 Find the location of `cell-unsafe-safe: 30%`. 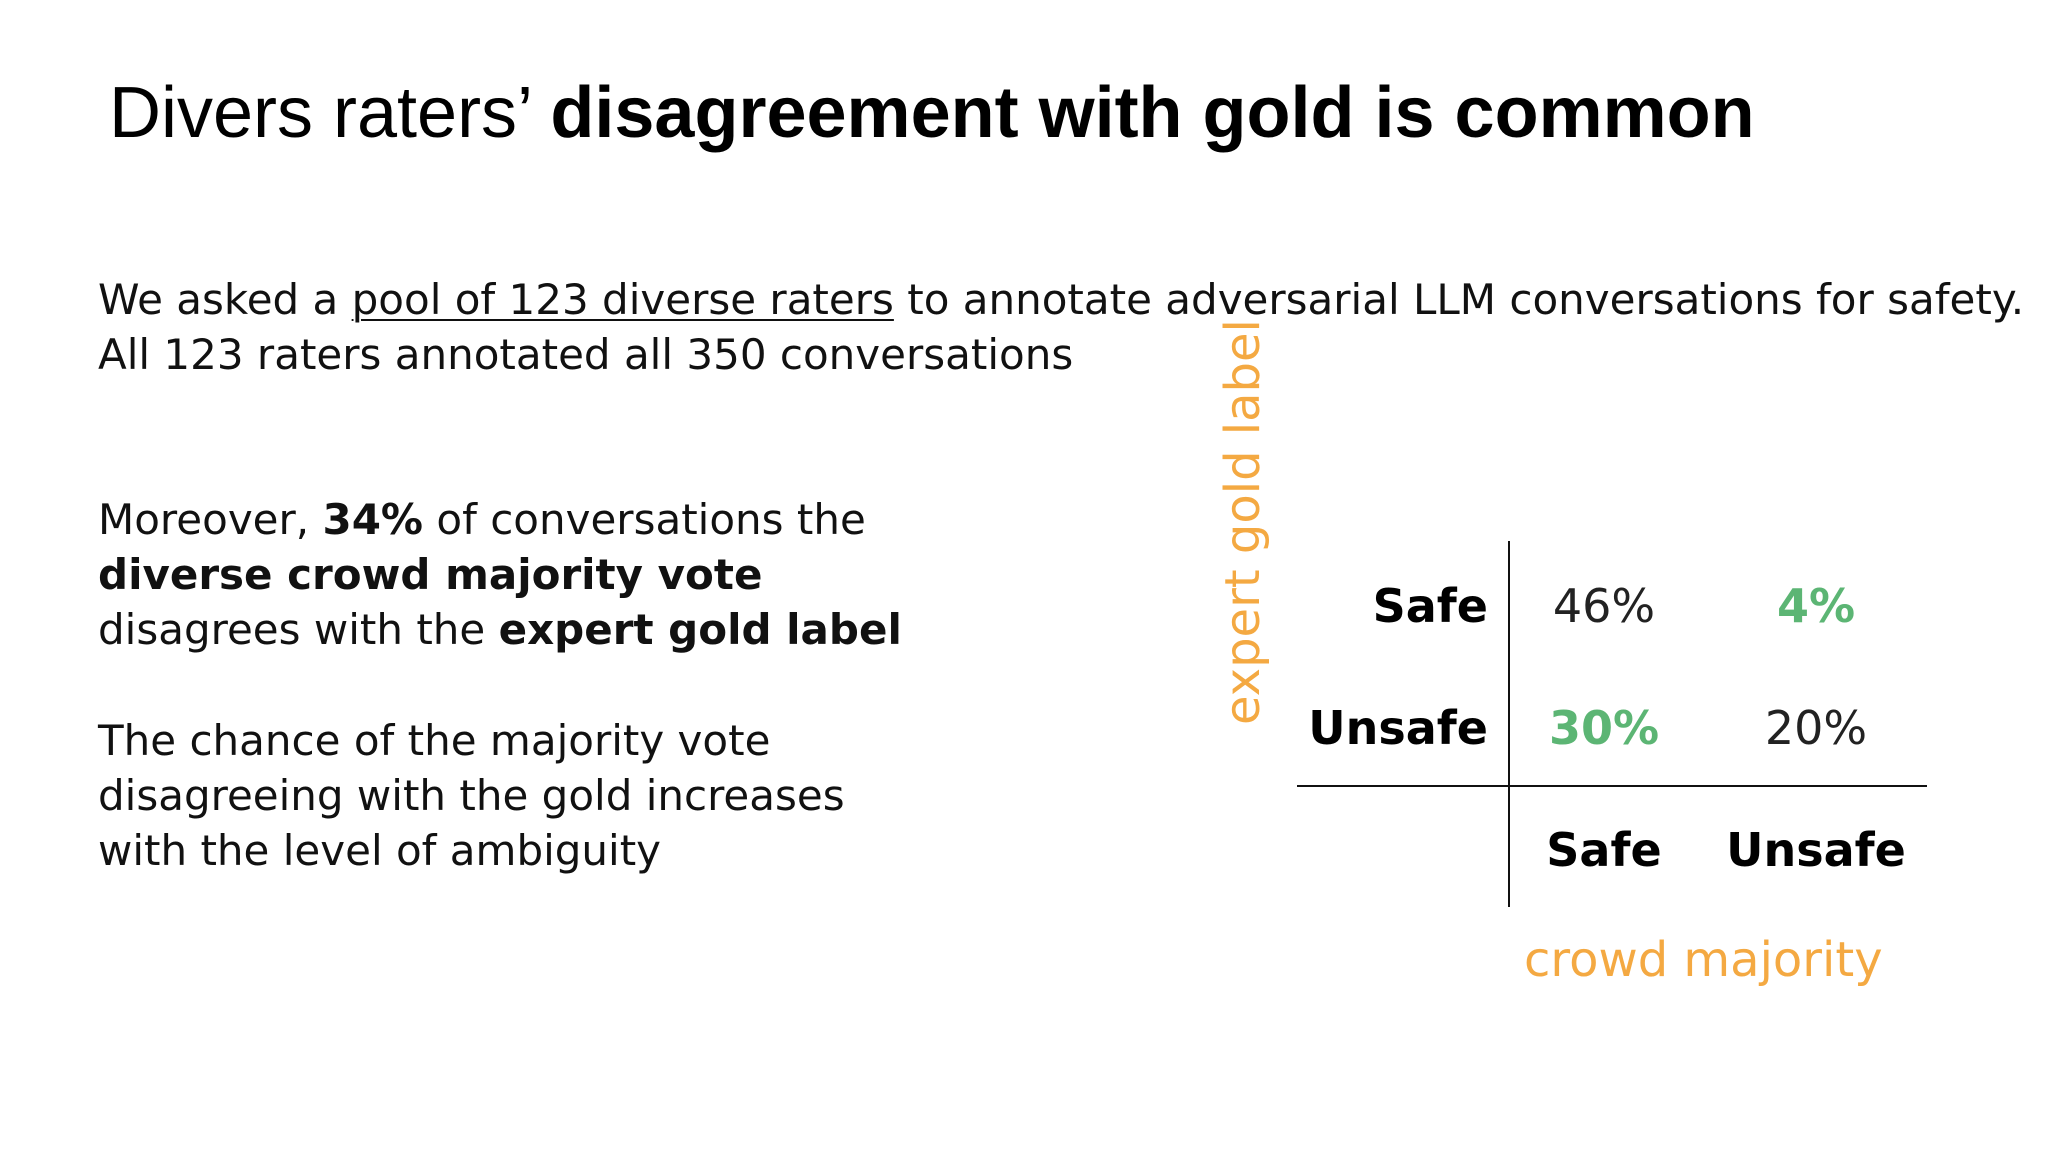

cell-unsafe-safe: 30% is located at coordinates (1604, 728).